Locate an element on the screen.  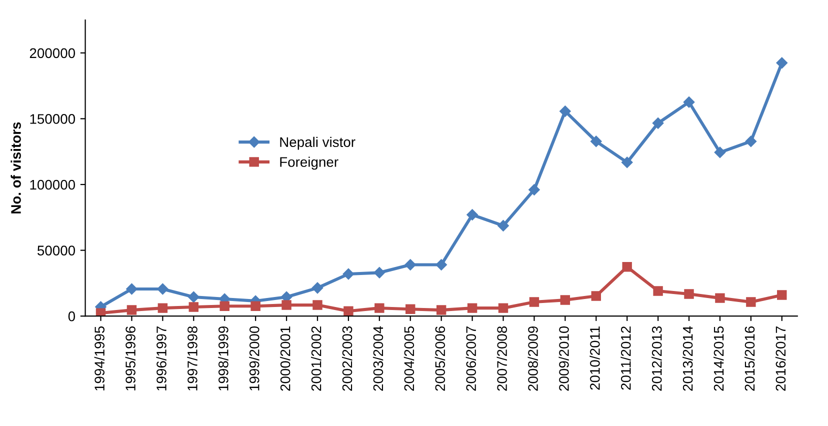
x-tick-label: 2014/2015 is located at coordinates (718, 358).